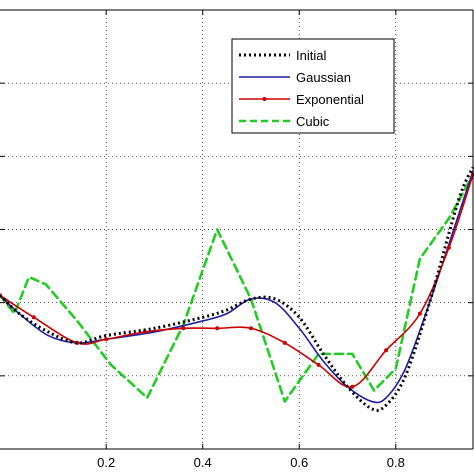 This screenshot has height=474, width=474. Describe the element at coordinates (396, 462) in the screenshot. I see `x-tick-label-3: 0.8` at that location.